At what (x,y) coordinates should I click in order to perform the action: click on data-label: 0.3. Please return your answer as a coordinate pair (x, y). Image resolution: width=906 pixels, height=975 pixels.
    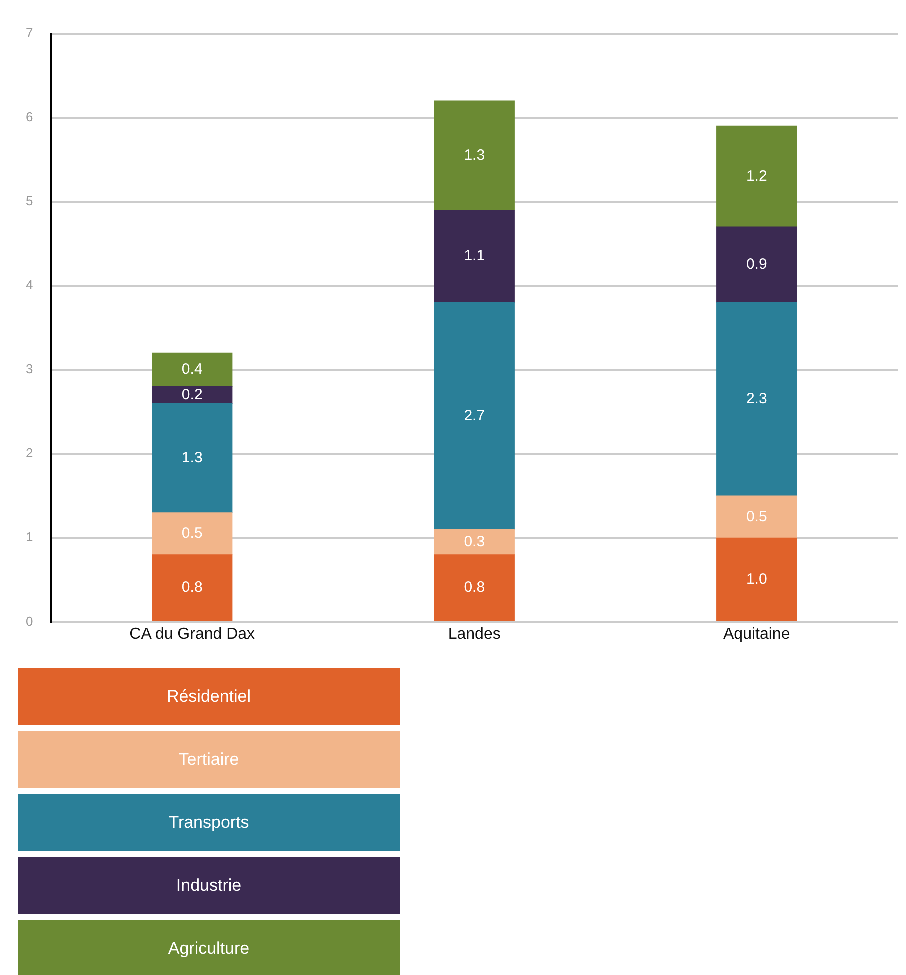
    Looking at the image, I should click on (475, 541).